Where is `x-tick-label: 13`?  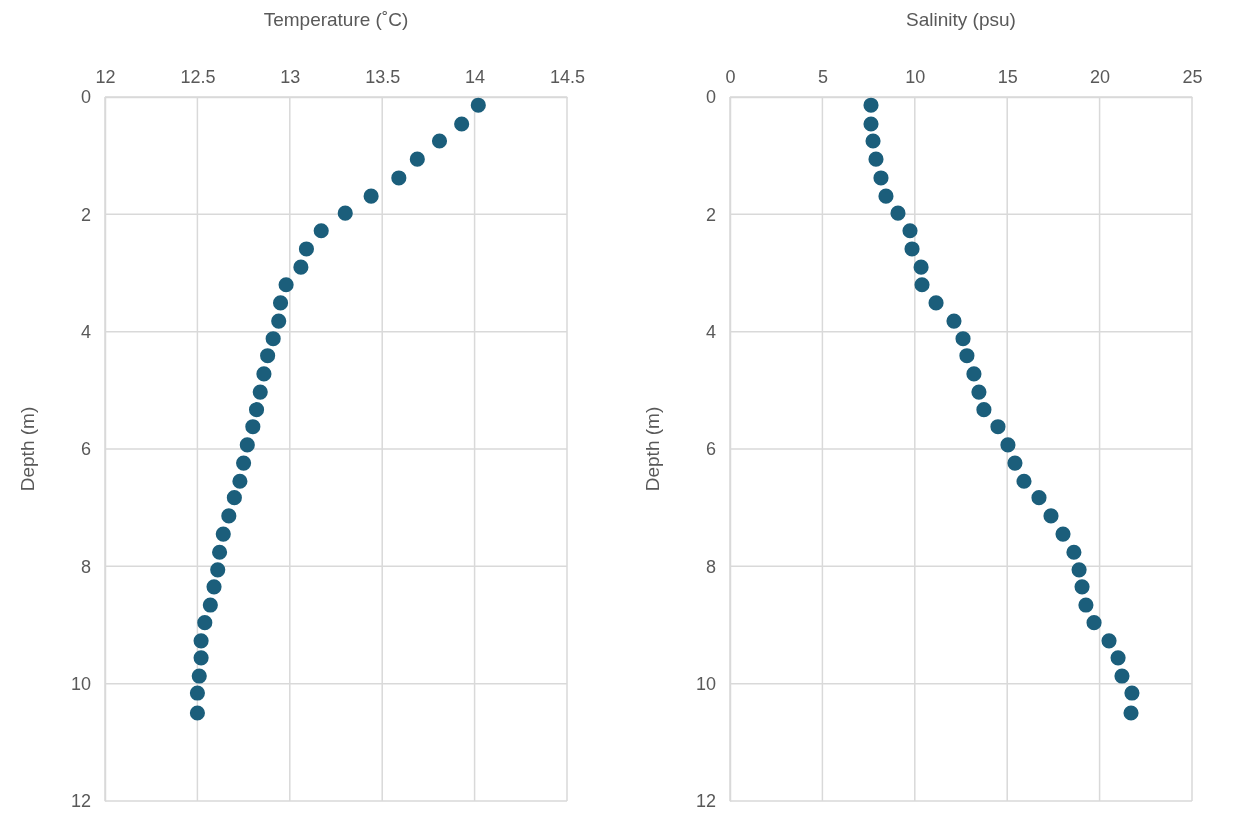
x-tick-label: 13 is located at coordinates (290, 77).